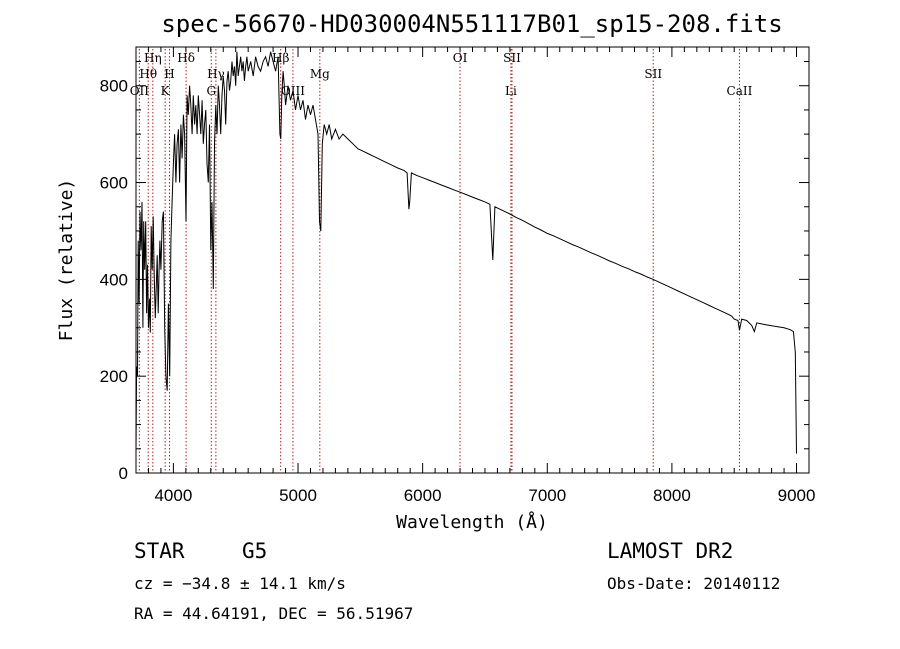 Image resolution: width=900 pixels, height=649 pixels. I want to click on survey-name: LAMOST DR2, so click(670, 551).